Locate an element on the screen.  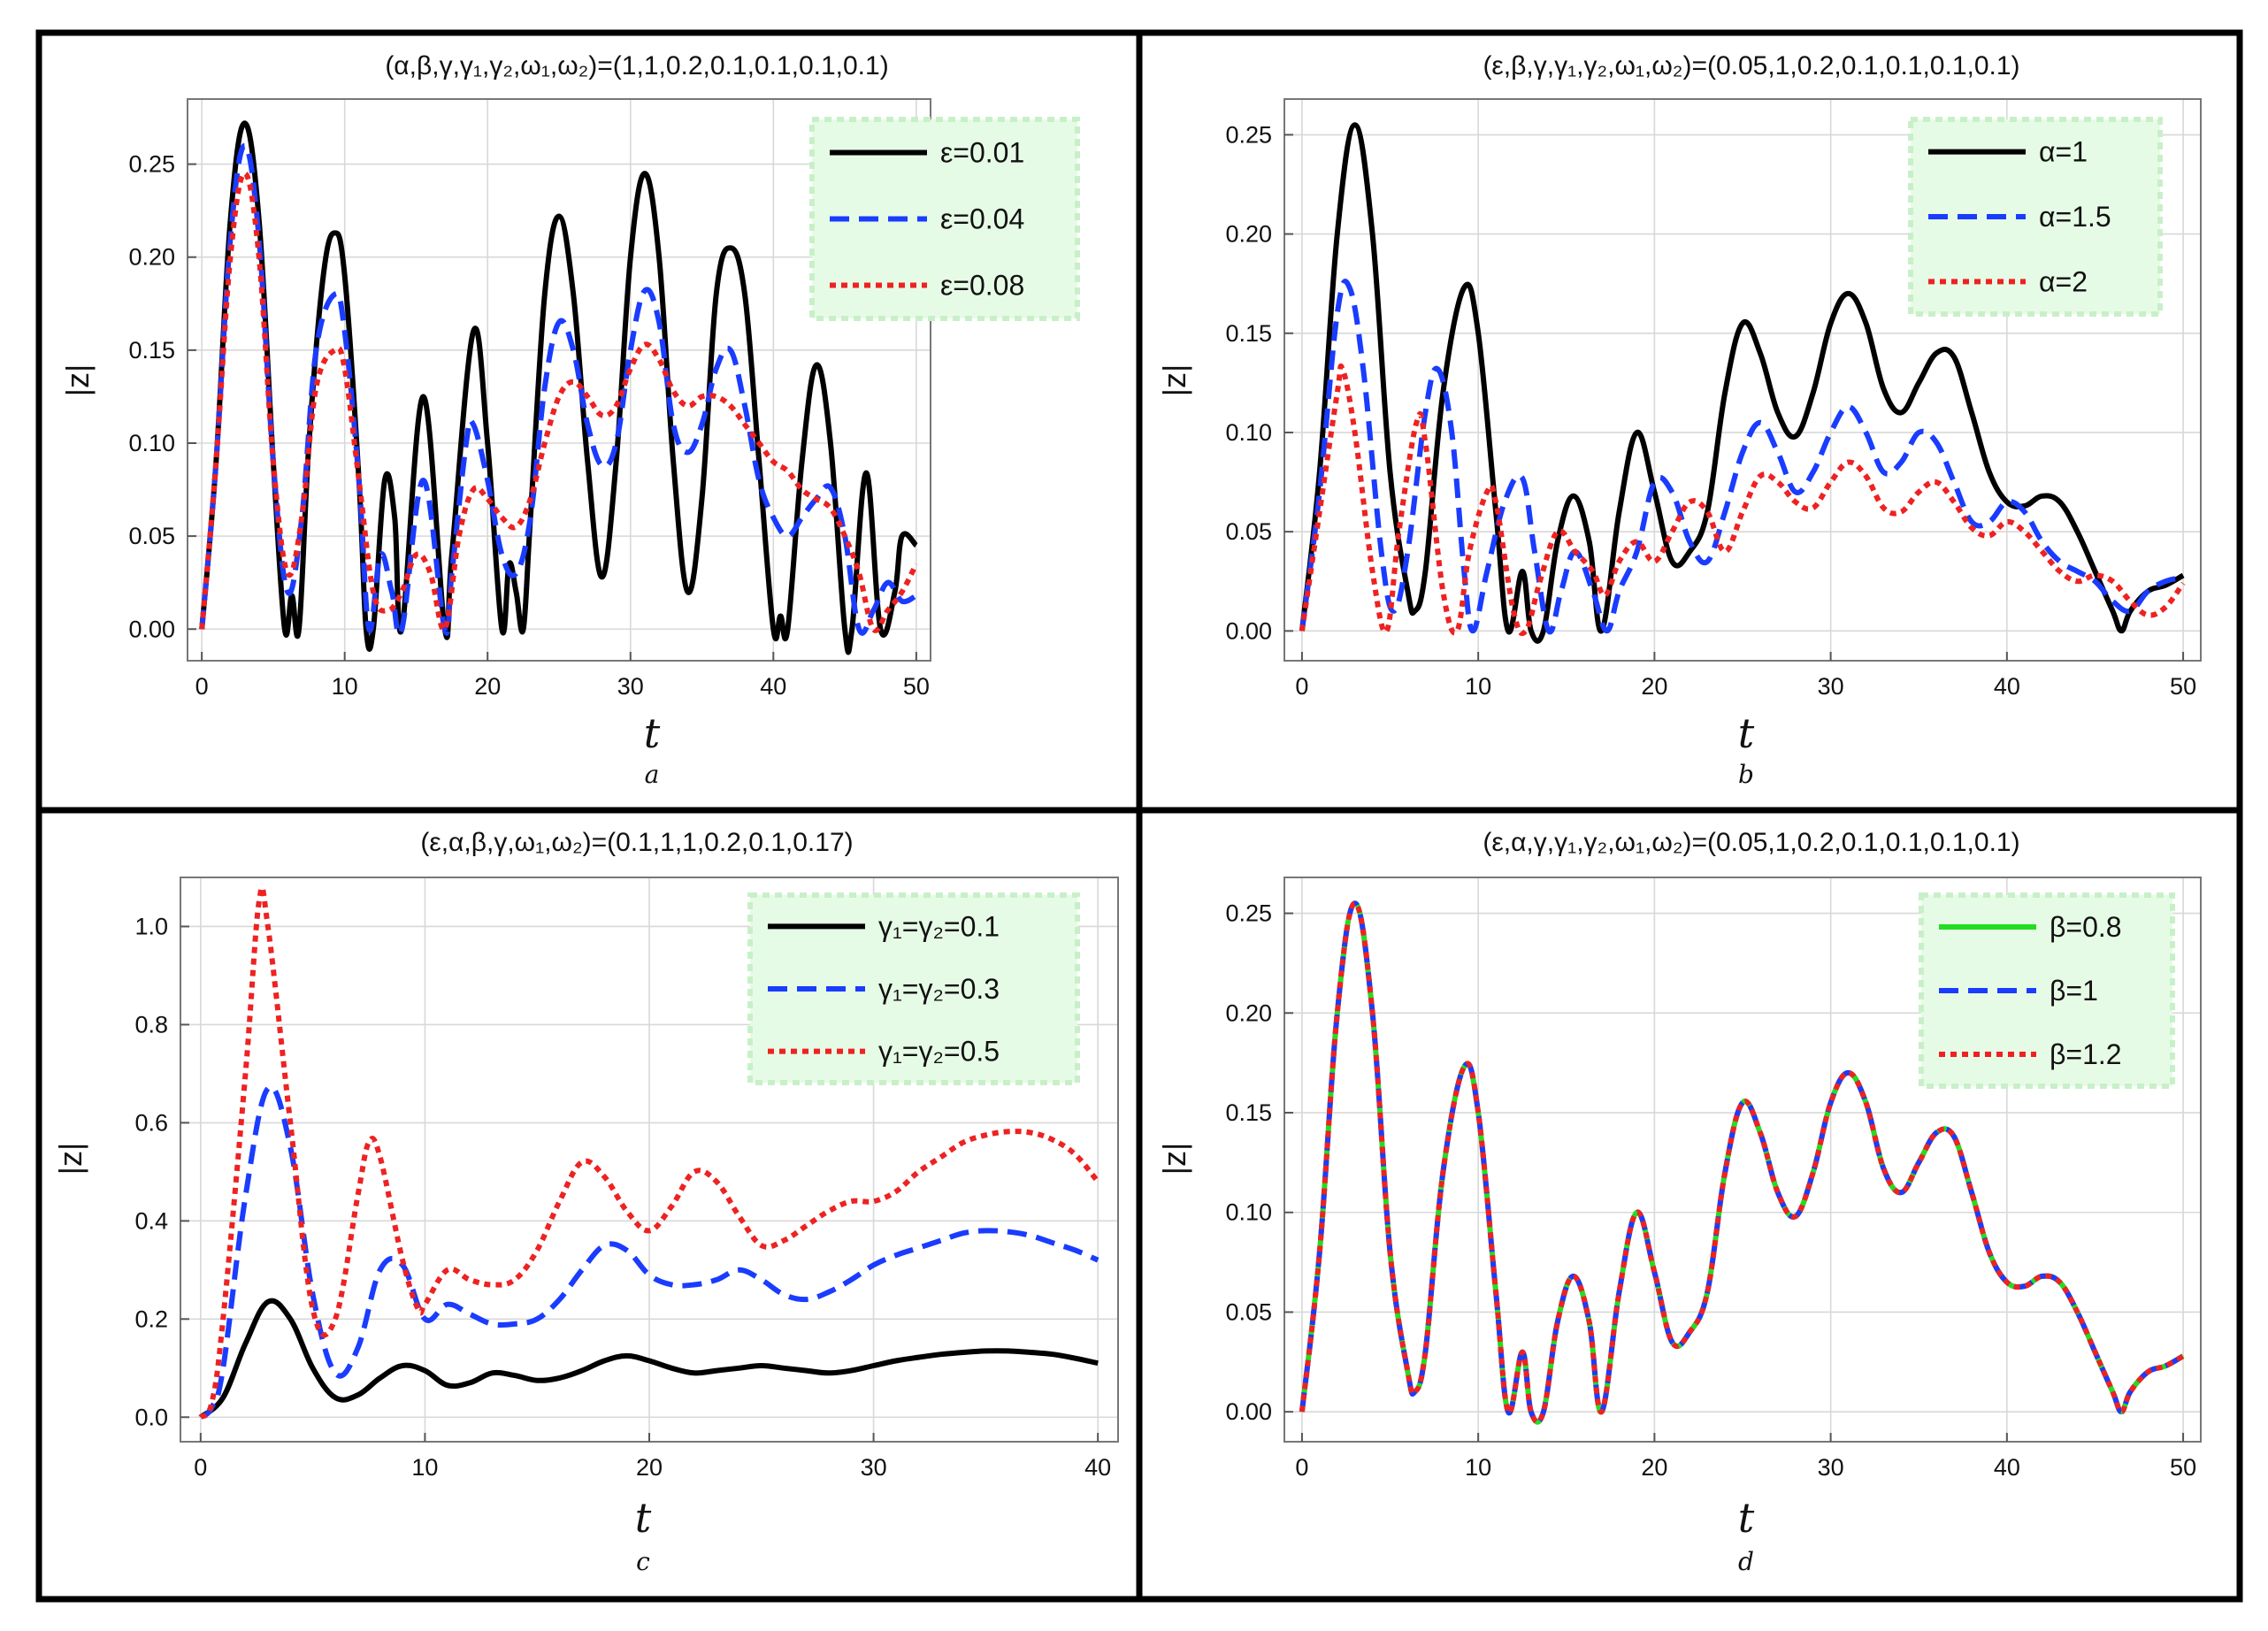
panel-a-y-axis-label: |z| is located at coordinates (77, 381).